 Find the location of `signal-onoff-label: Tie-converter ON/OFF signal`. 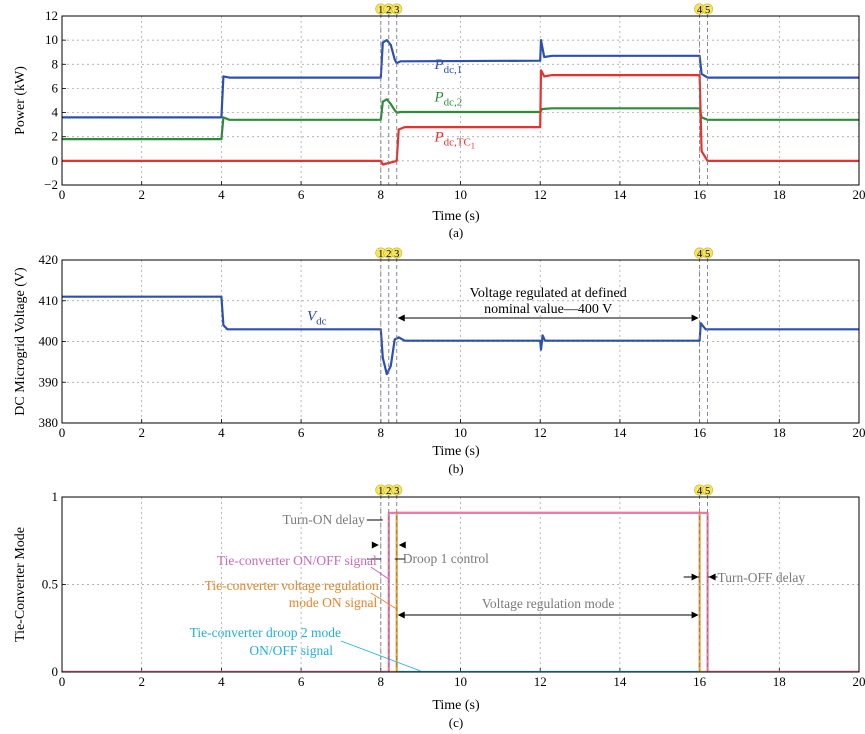

signal-onoff-label: Tie-converter ON/OFF signal is located at coordinates (297, 560).